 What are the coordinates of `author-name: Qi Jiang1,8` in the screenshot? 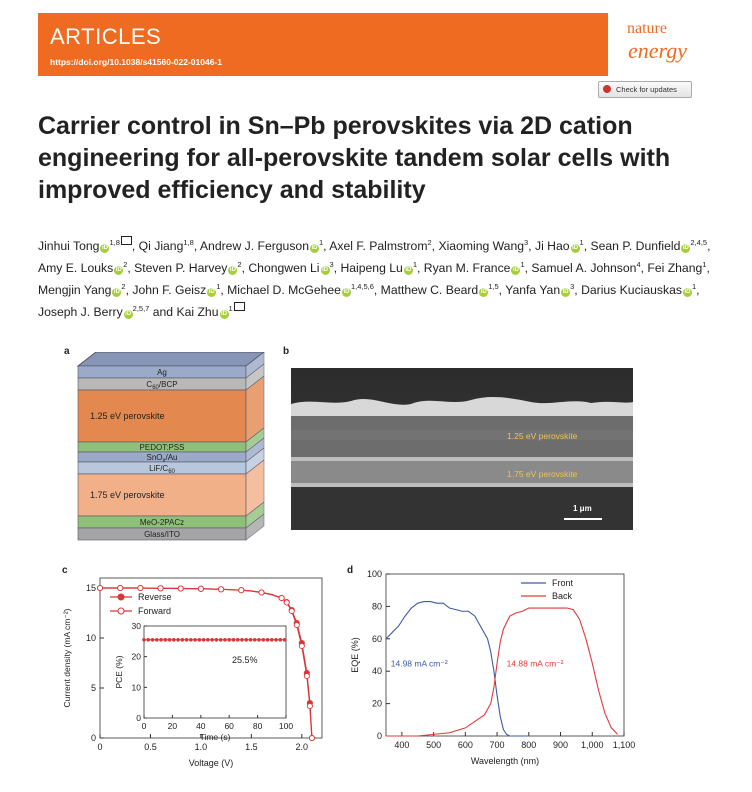 It's located at (166, 245).